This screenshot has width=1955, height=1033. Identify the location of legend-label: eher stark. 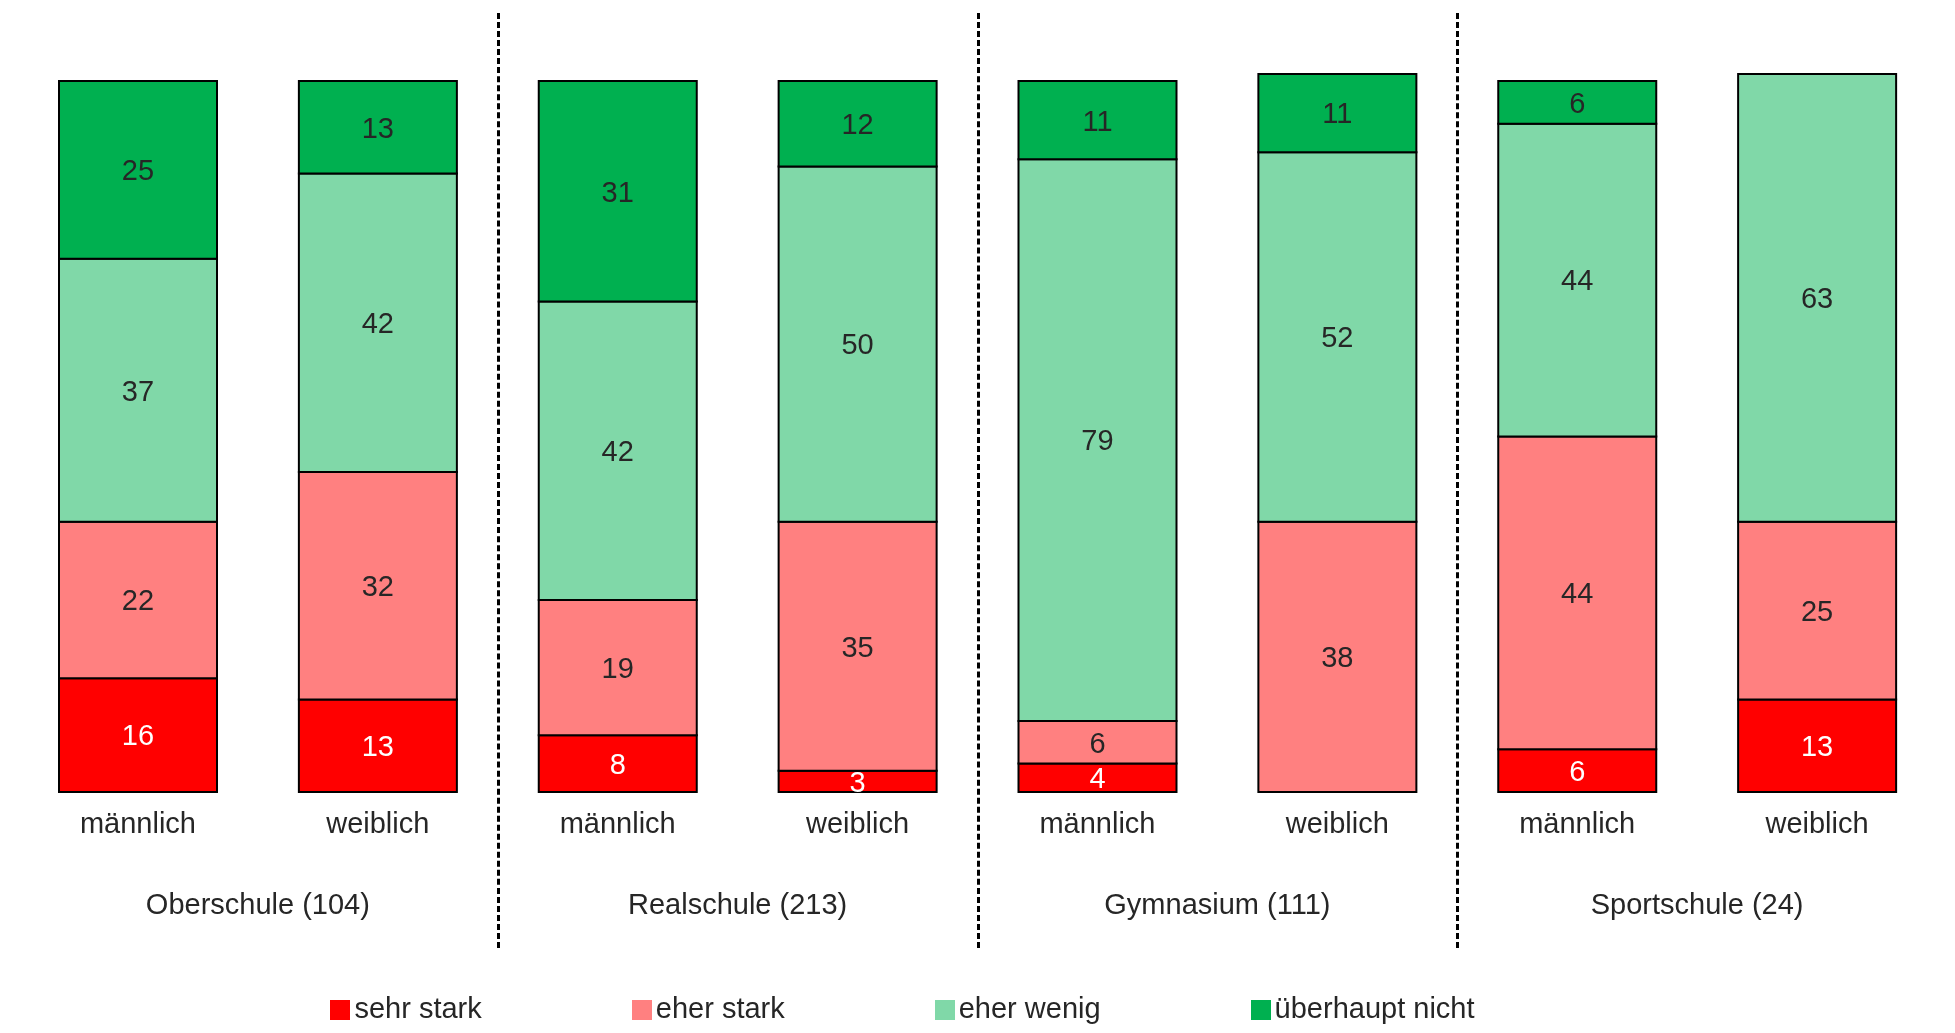
(720, 1008).